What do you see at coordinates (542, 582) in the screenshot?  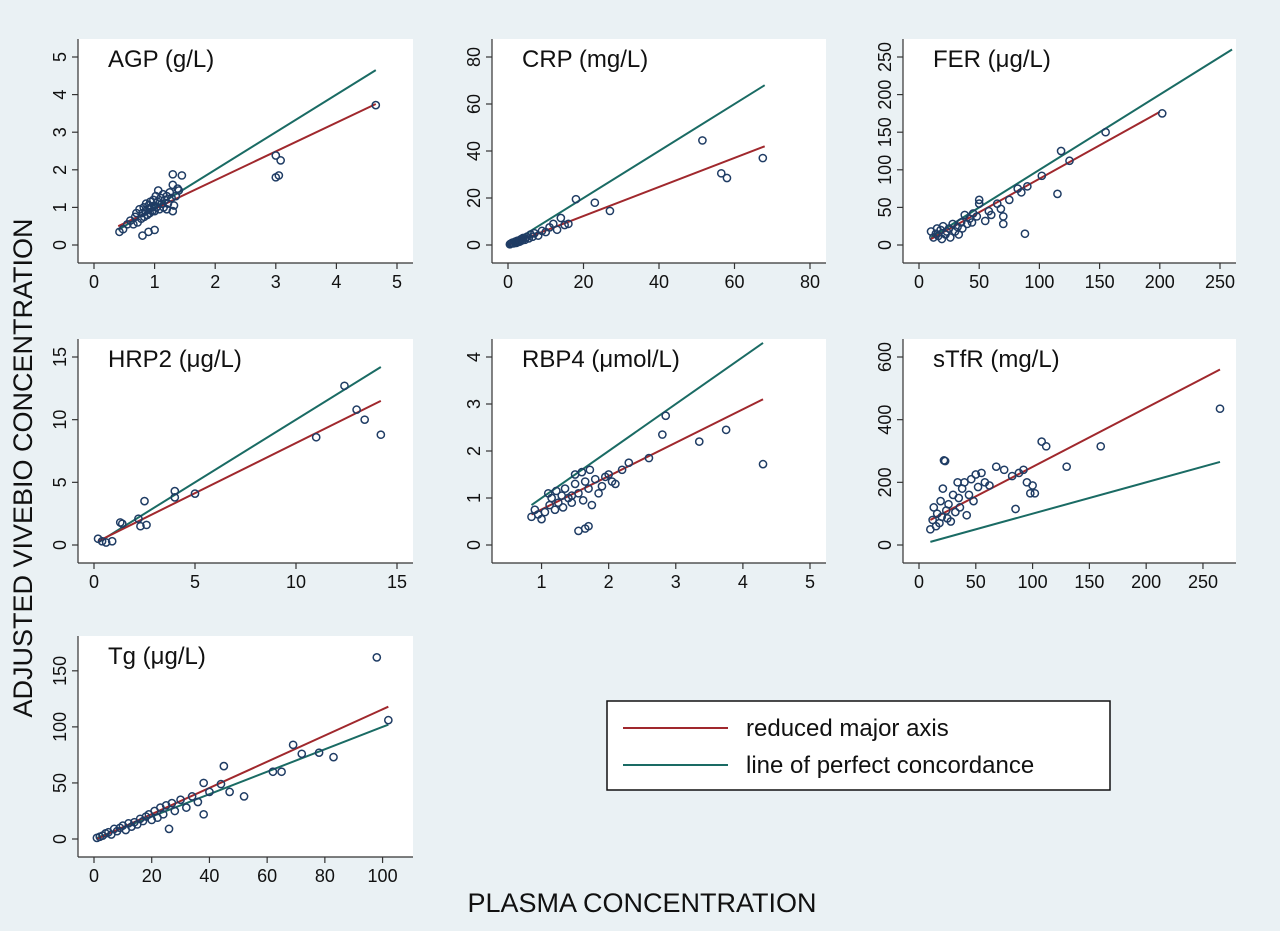 I see `x-tick-label-rbp4: 1` at bounding box center [542, 582].